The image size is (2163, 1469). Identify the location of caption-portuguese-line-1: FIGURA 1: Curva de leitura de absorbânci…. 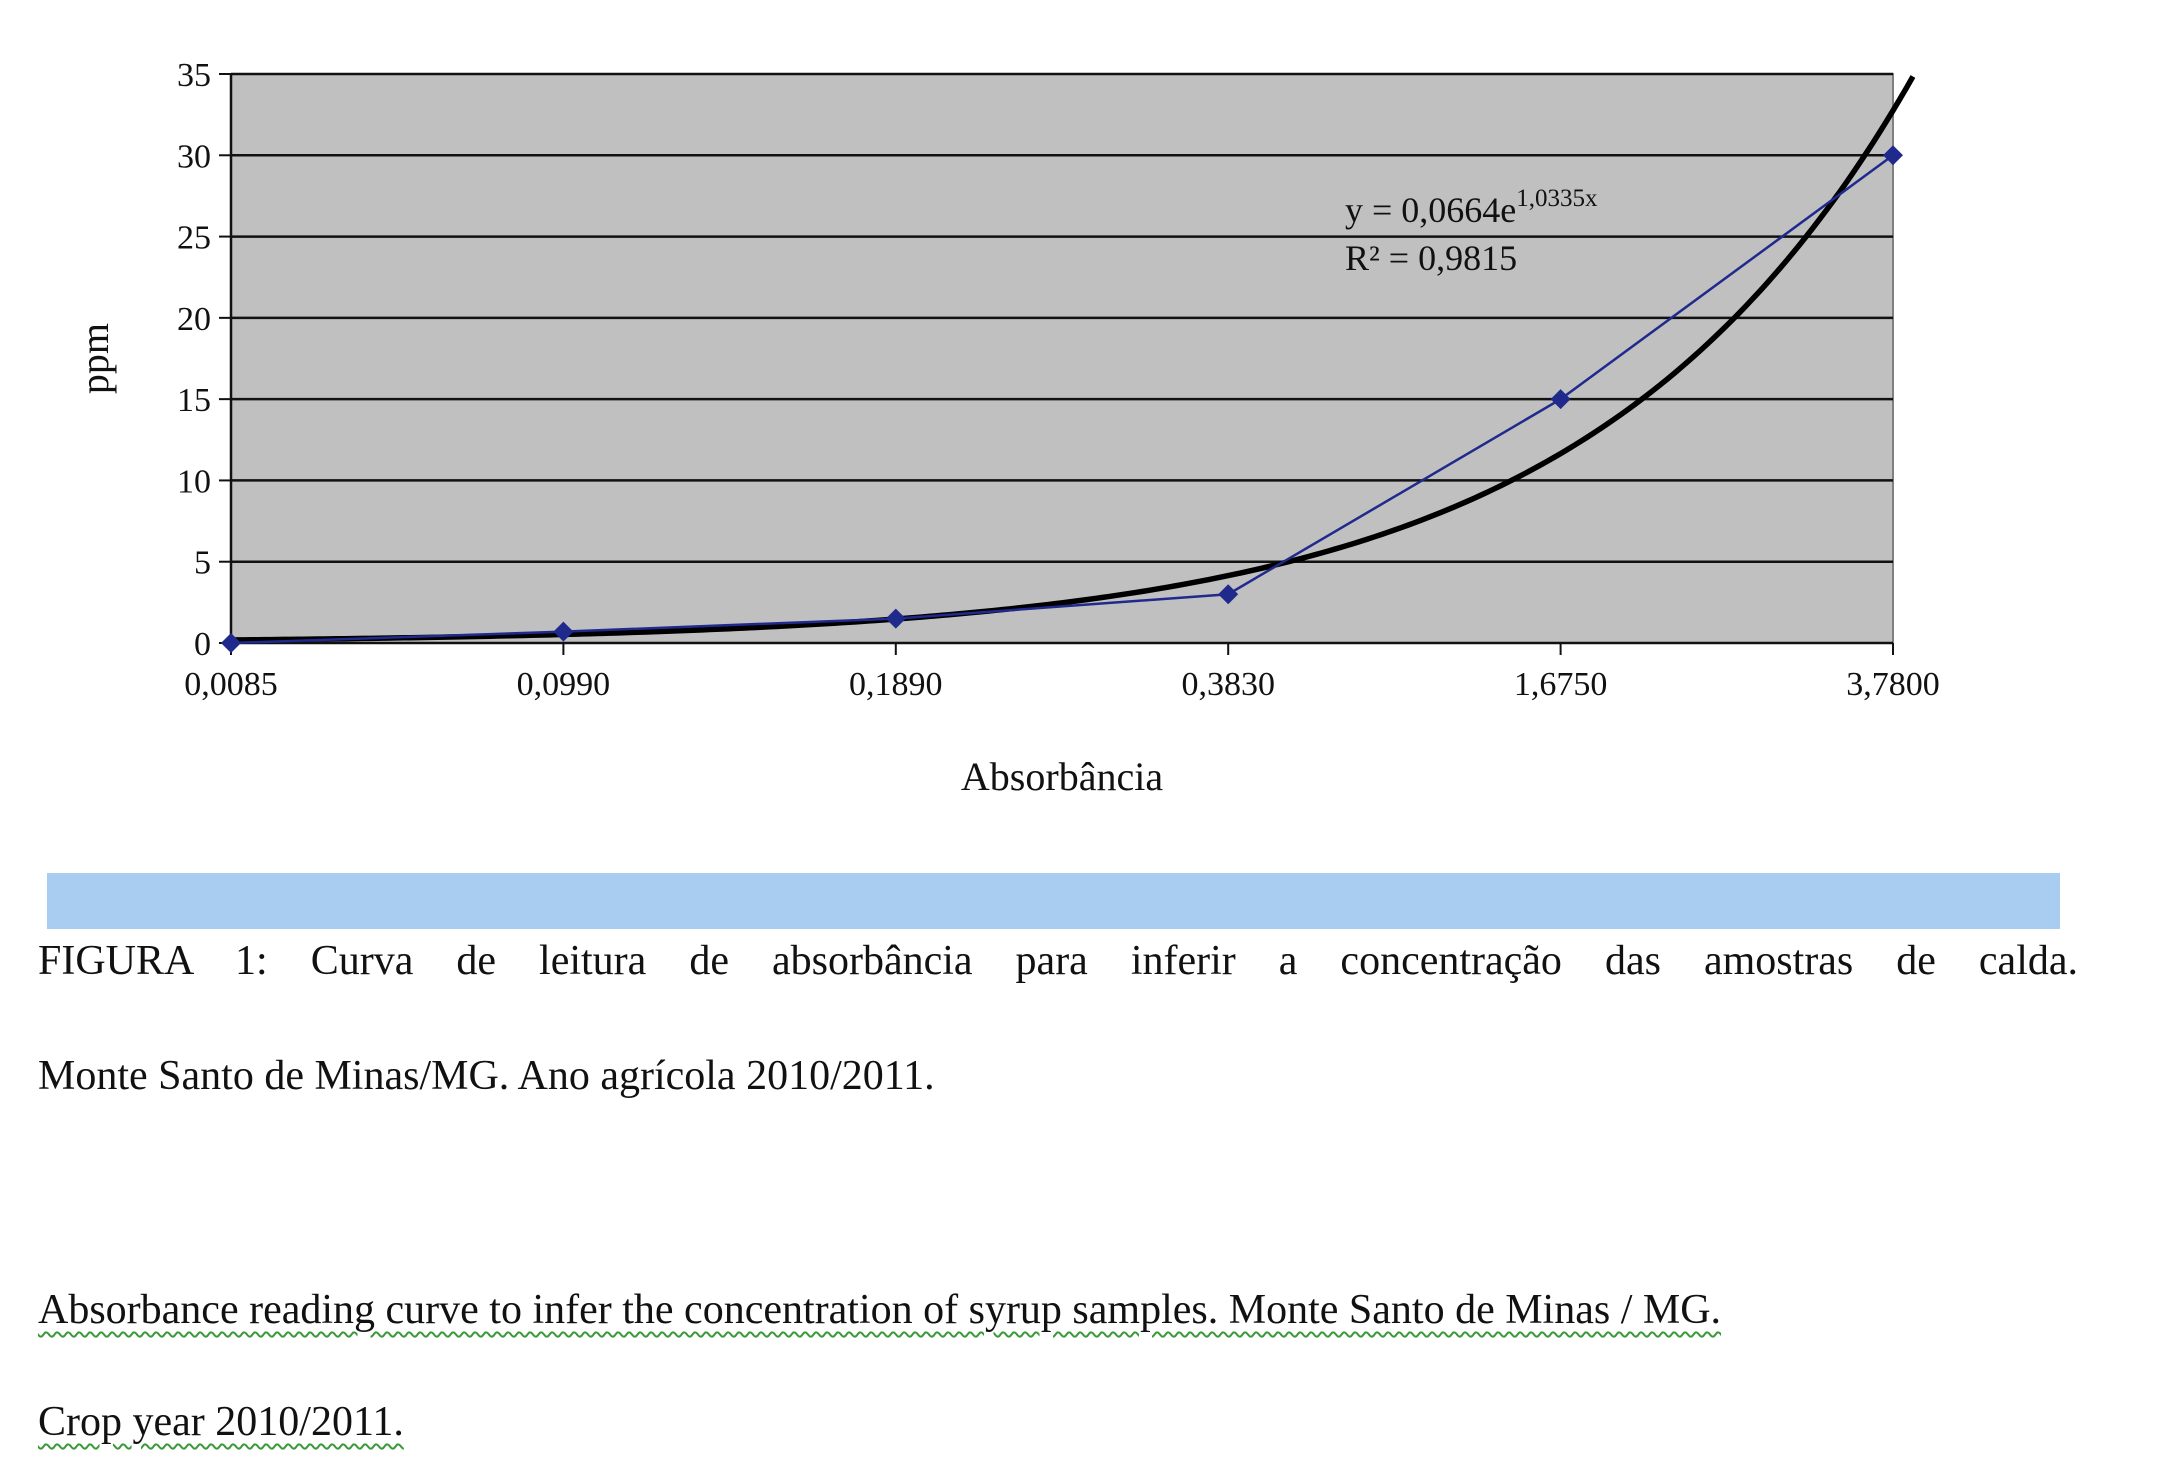
(1058, 961).